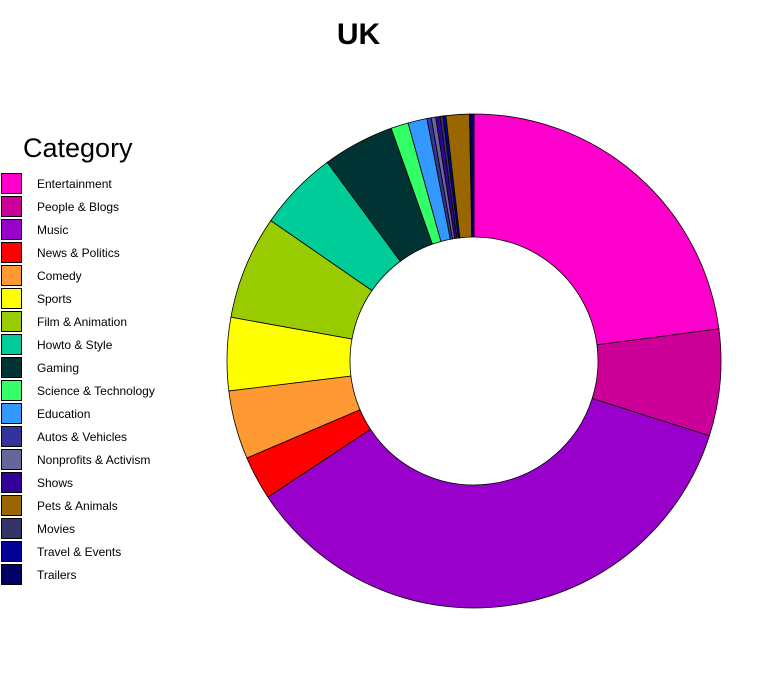 This screenshot has width=783, height=686. I want to click on legend-item: Movies, so click(100, 529).